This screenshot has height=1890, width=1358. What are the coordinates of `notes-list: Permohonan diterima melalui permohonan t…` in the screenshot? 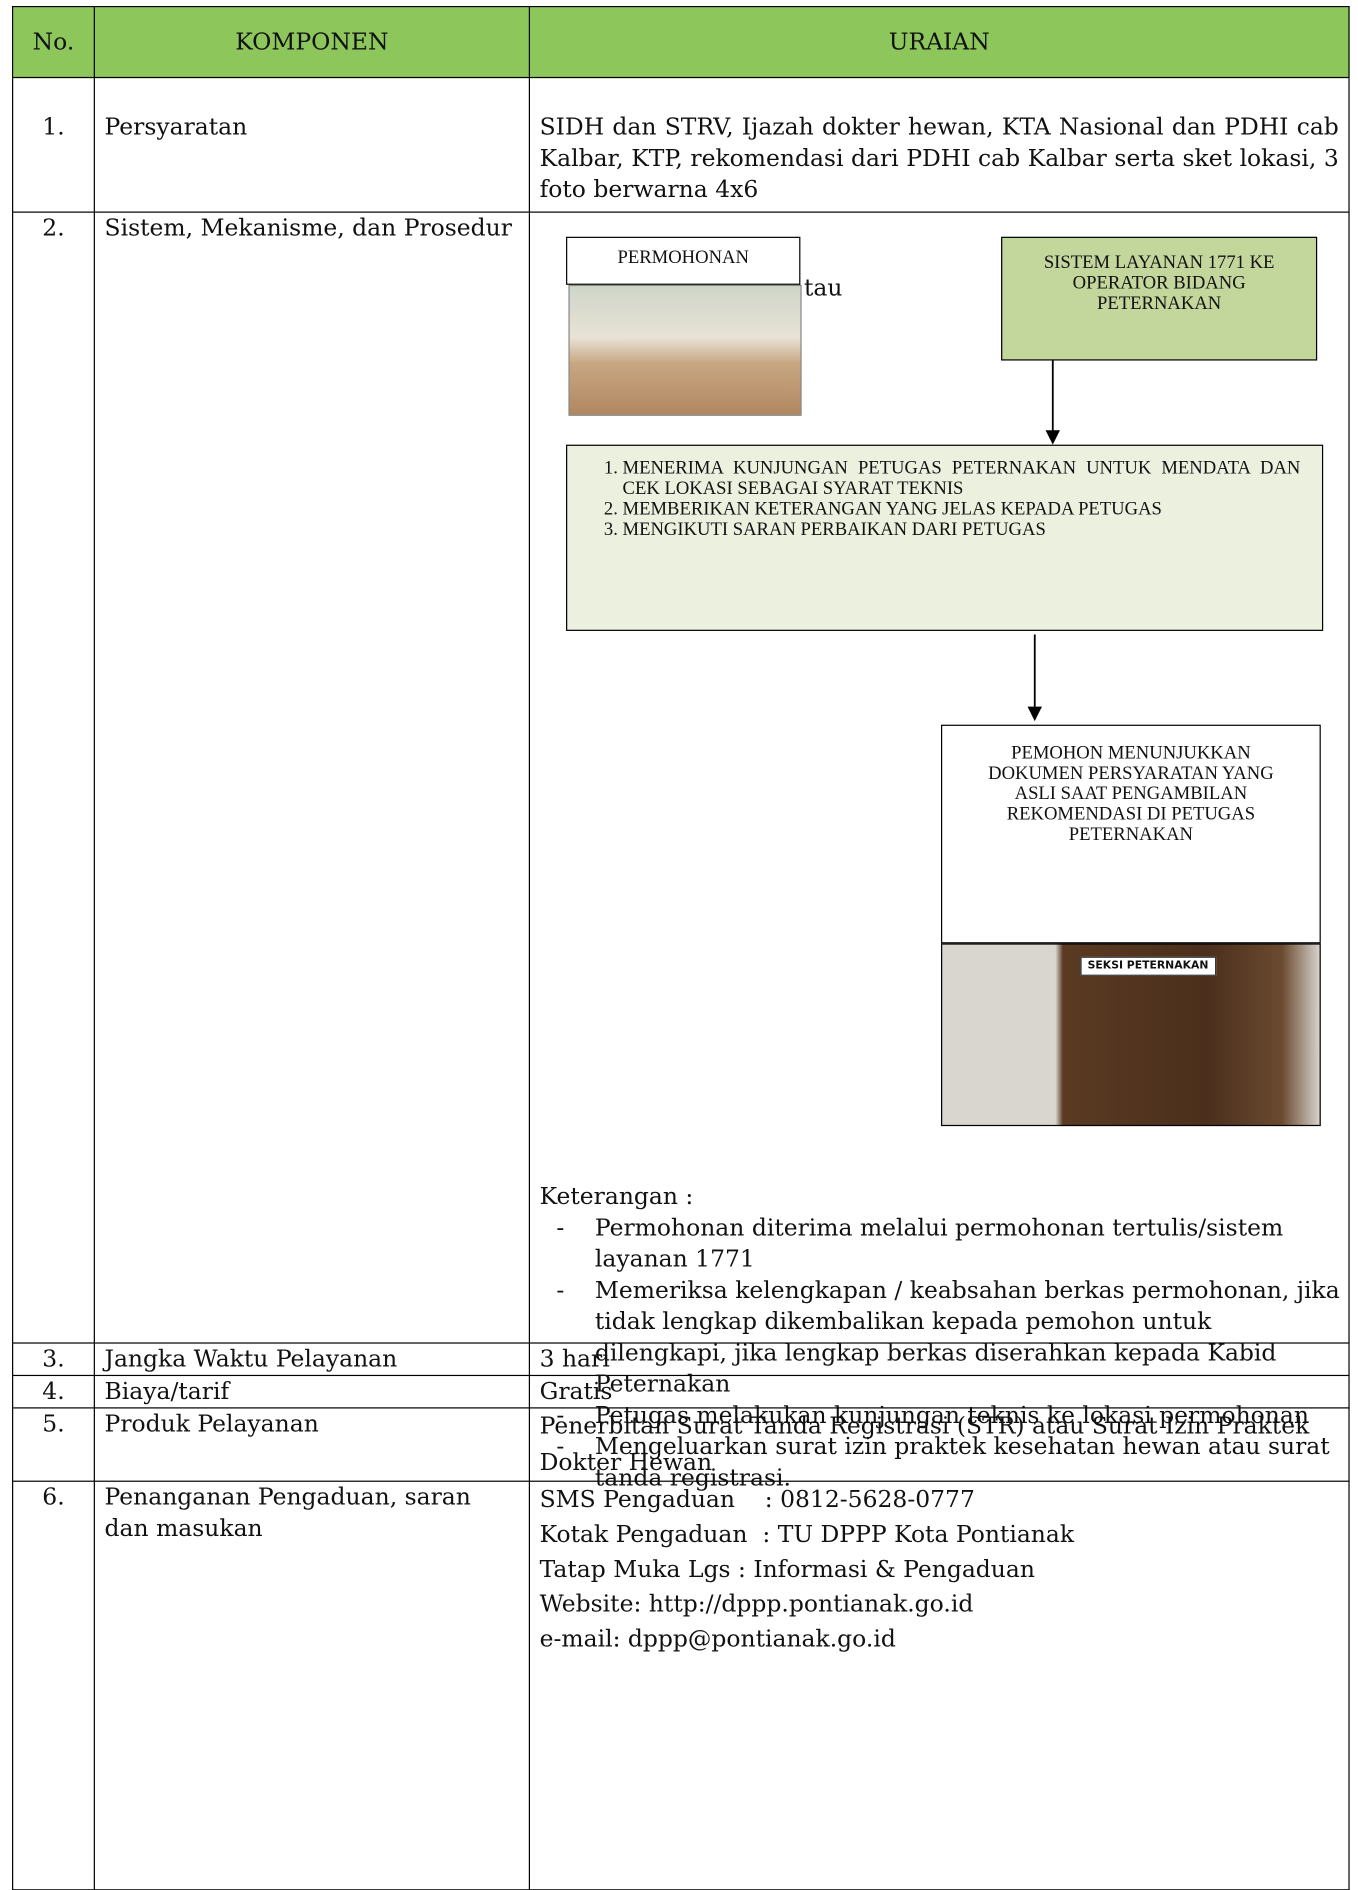 It's located at (941, 1353).